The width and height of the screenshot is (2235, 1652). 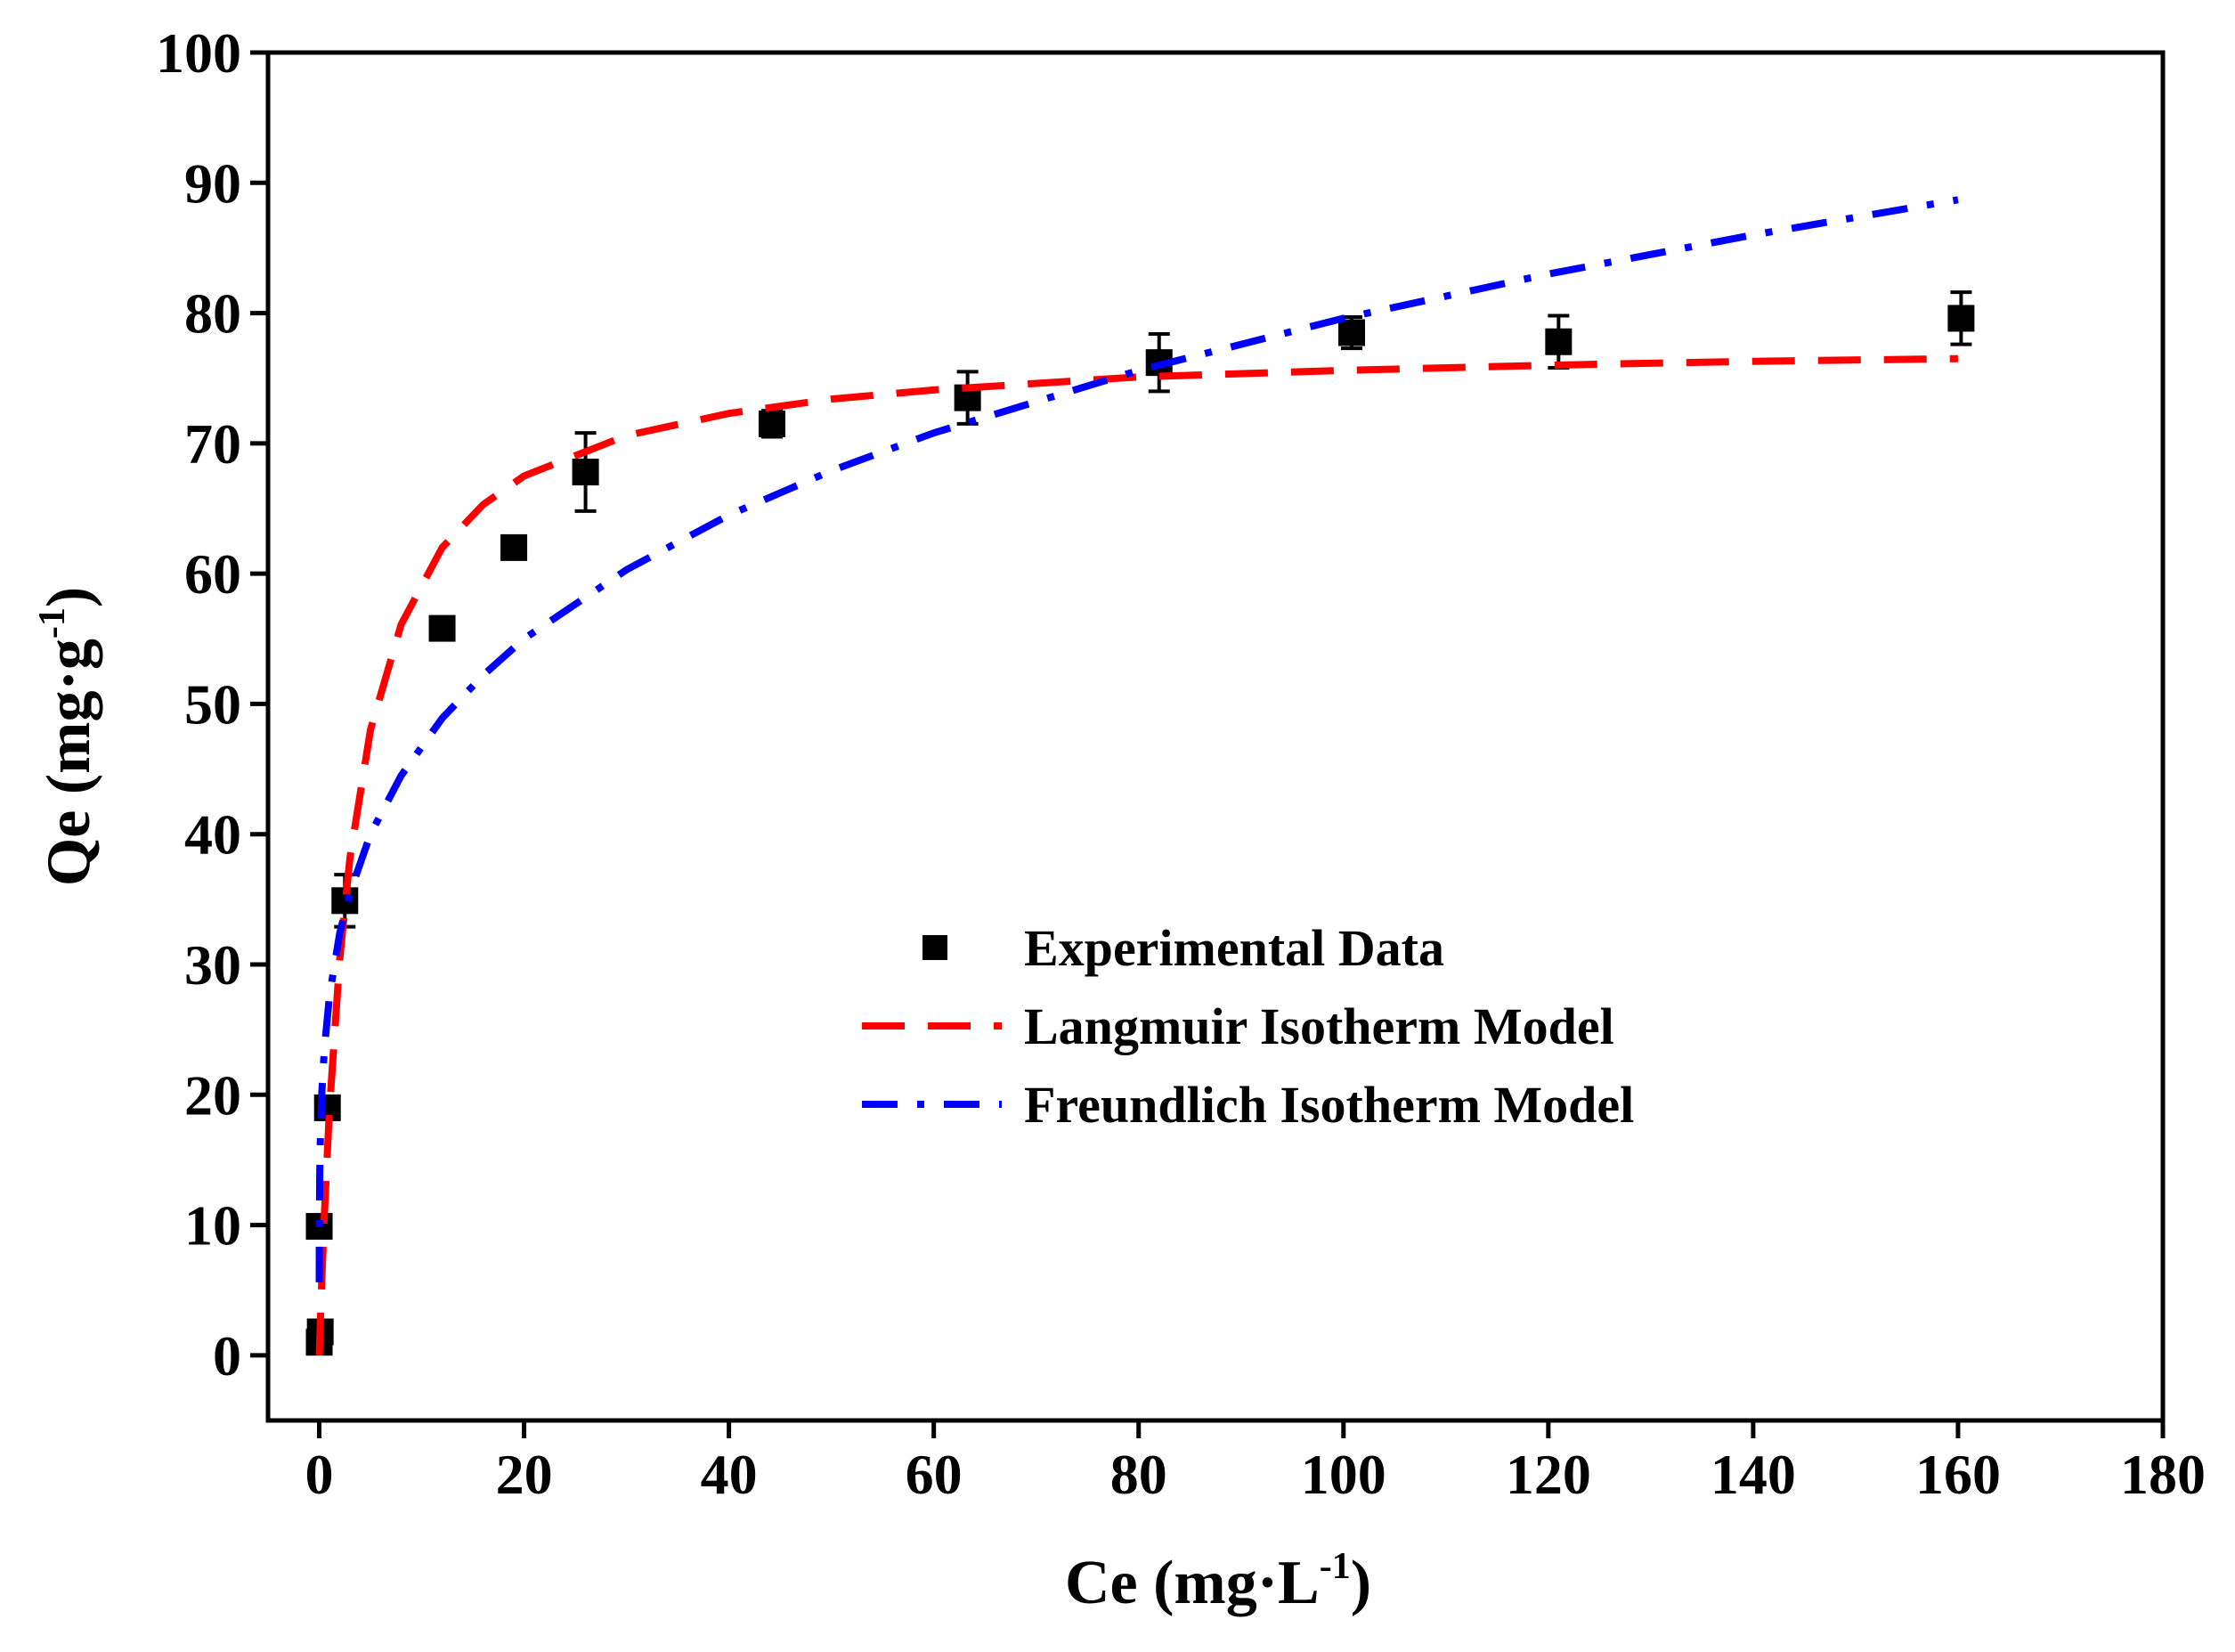 What do you see at coordinates (69, 762) in the screenshot?
I see `y-title-main: Qe (mg·g` at bounding box center [69, 762].